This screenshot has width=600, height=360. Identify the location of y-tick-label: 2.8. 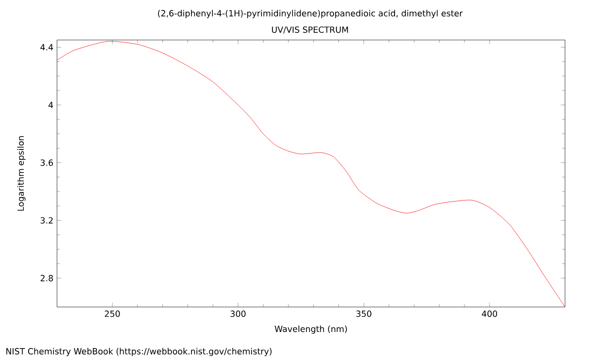
(46, 278).